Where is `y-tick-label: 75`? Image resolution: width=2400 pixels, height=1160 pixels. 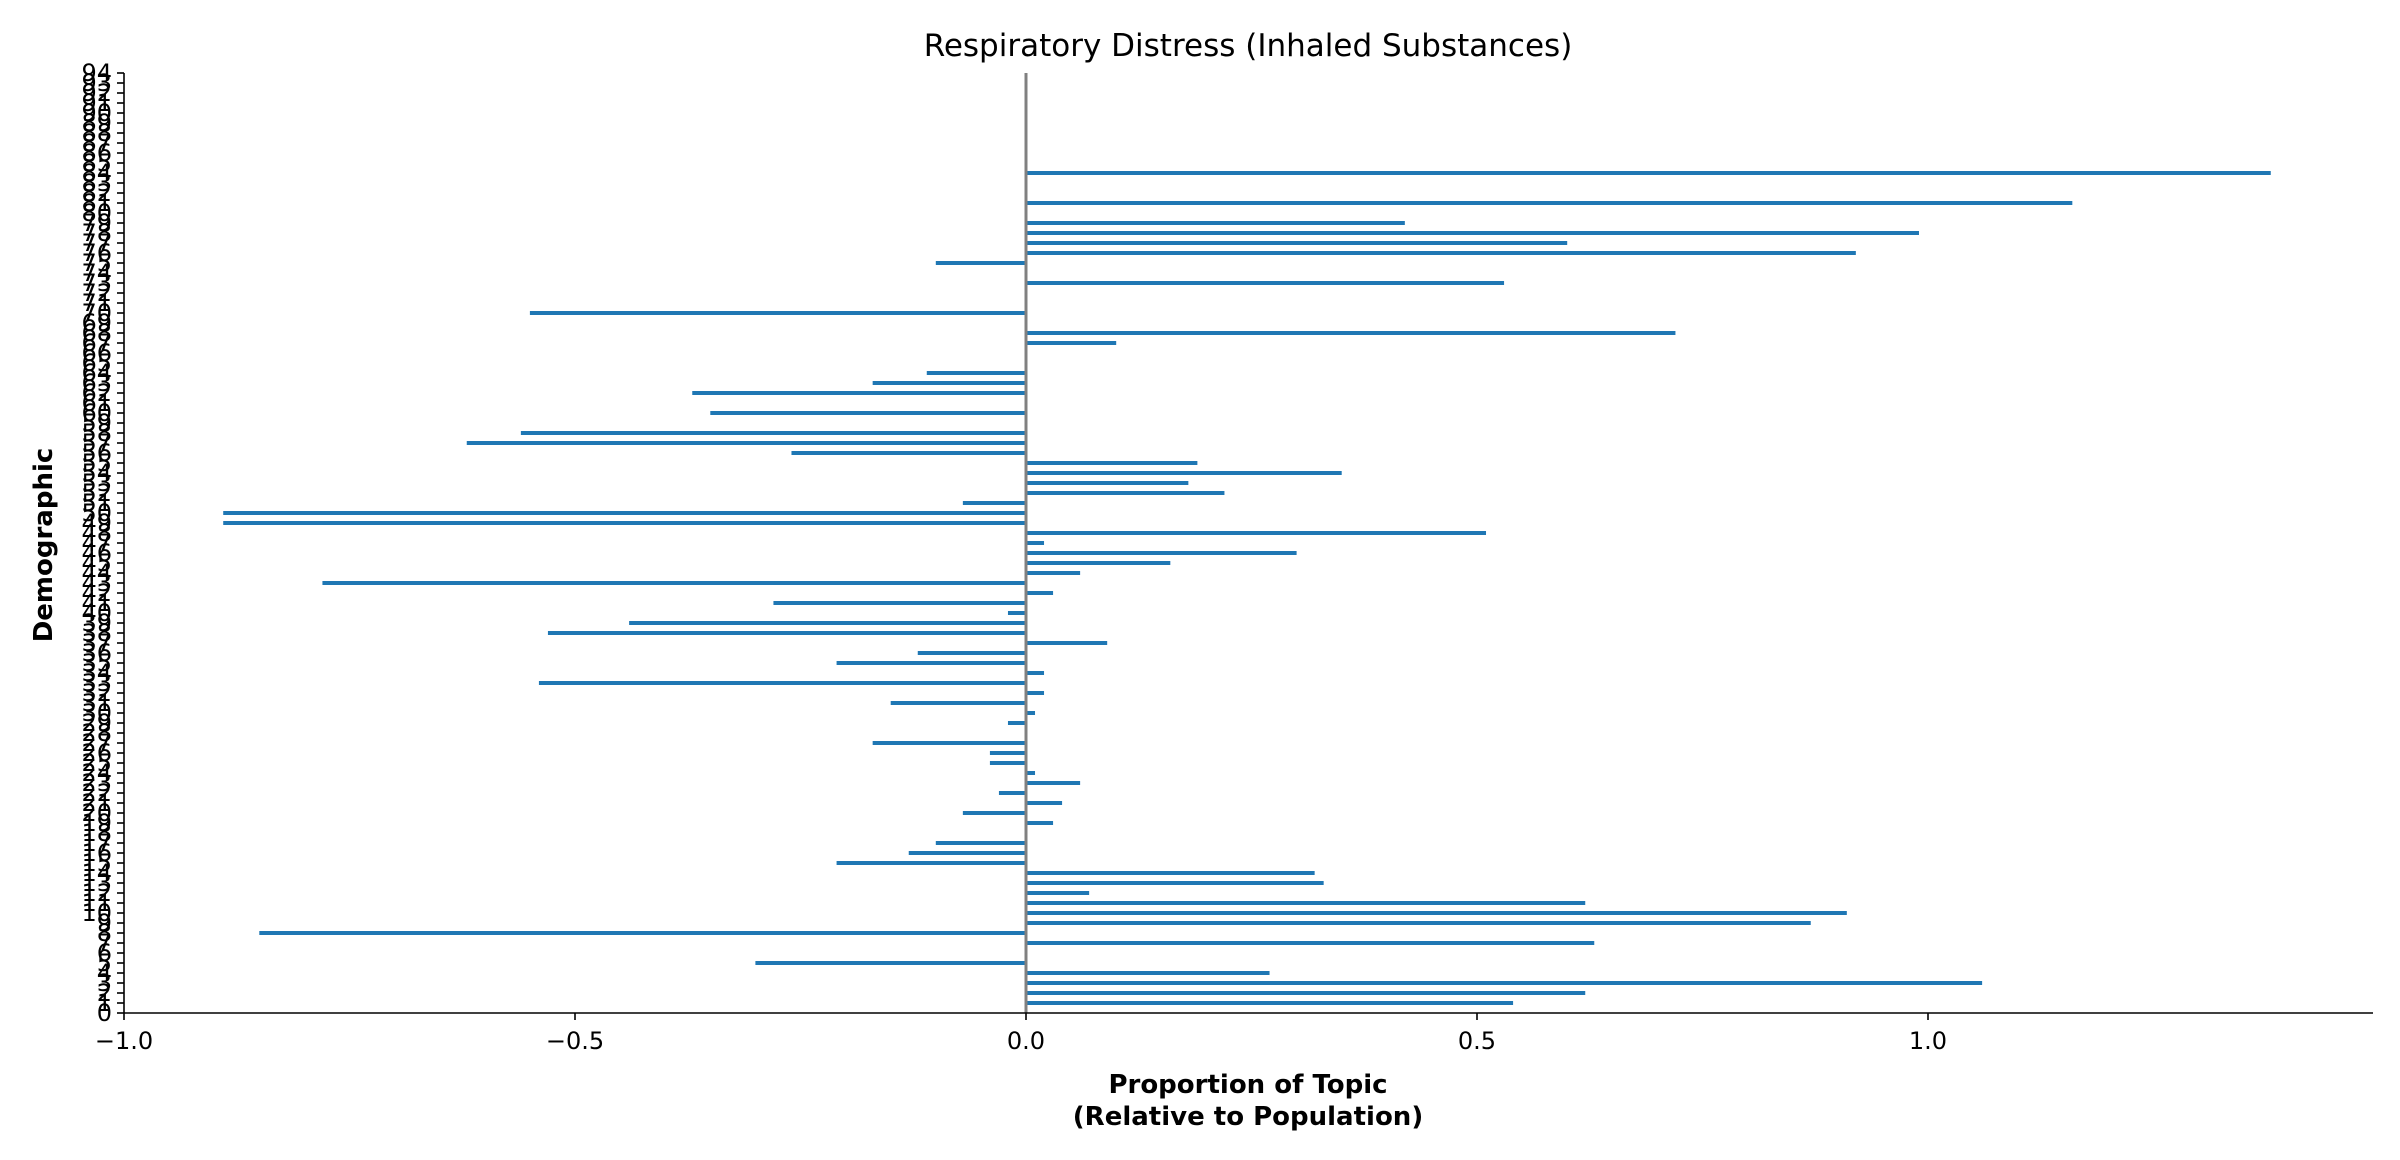
y-tick-label: 75 is located at coordinates (96, 263).